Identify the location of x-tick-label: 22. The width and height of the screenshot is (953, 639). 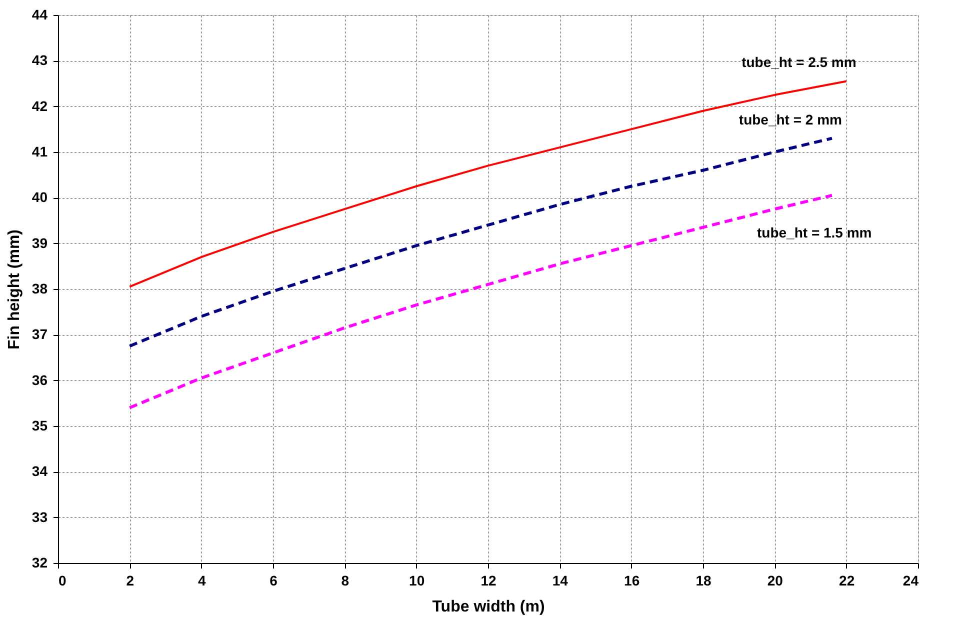
(847, 580).